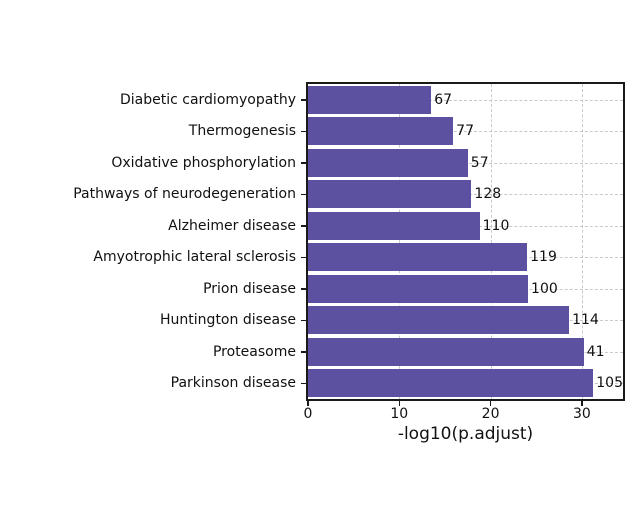 This screenshot has height=526, width=640. What do you see at coordinates (479, 162) in the screenshot?
I see `bar-value-label: 57` at bounding box center [479, 162].